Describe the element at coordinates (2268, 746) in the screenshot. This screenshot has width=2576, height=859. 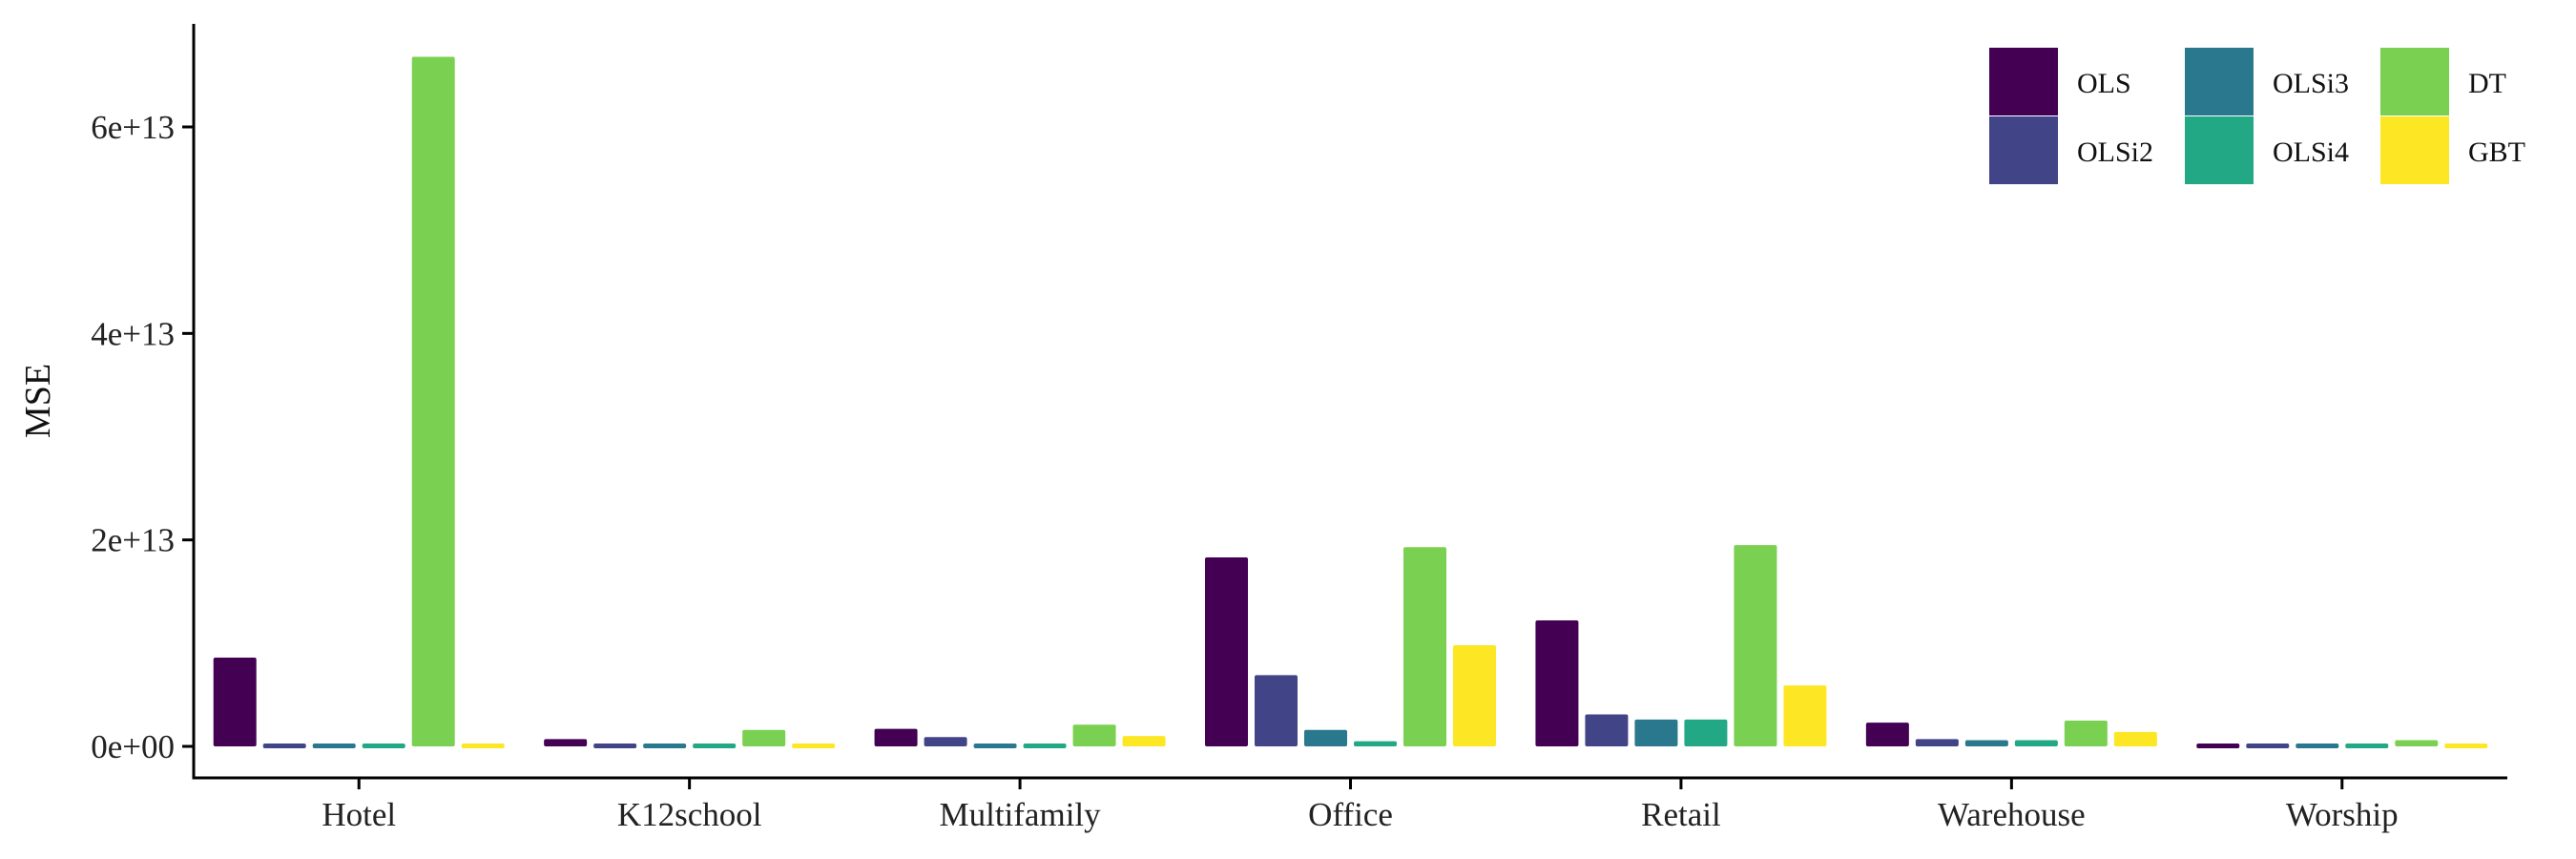
I see `bar-olsi2-worship` at that location.